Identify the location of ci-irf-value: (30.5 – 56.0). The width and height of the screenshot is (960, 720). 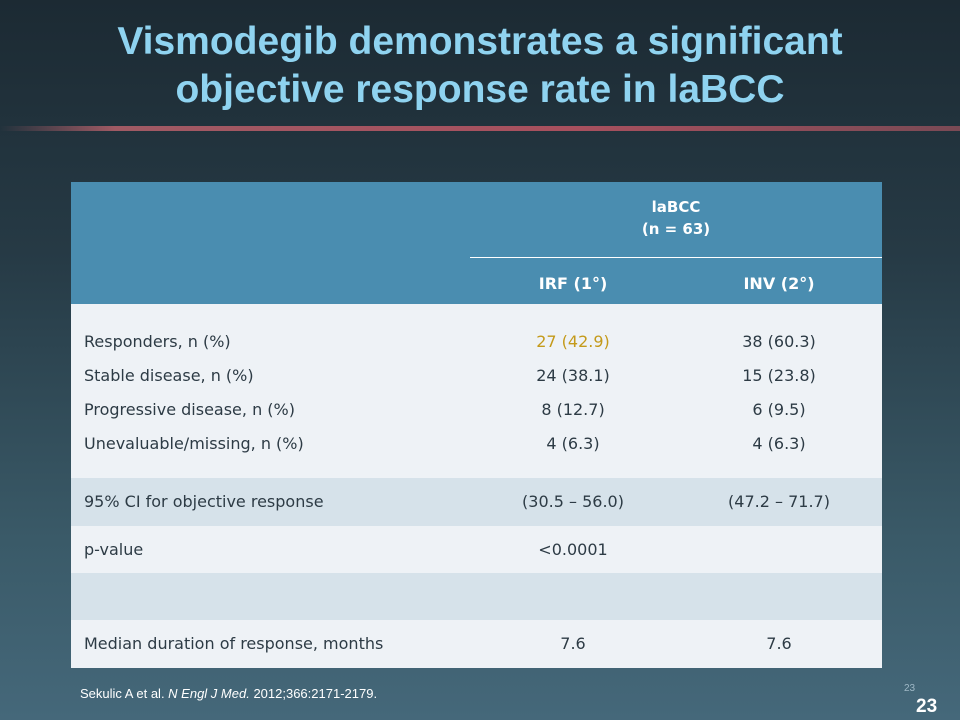
(573, 501).